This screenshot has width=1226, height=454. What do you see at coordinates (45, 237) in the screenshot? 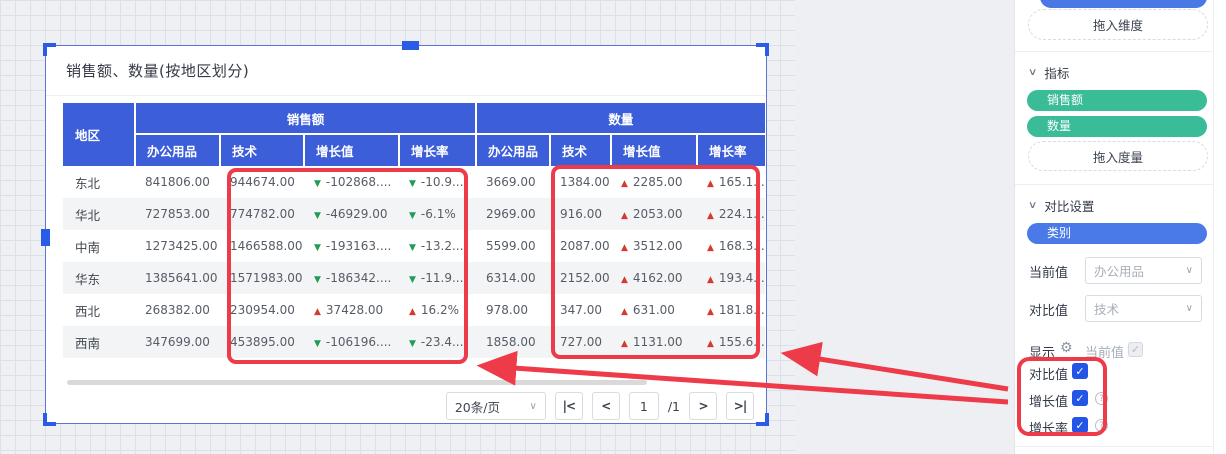
I see `resize-handle-left-middle` at bounding box center [45, 237].